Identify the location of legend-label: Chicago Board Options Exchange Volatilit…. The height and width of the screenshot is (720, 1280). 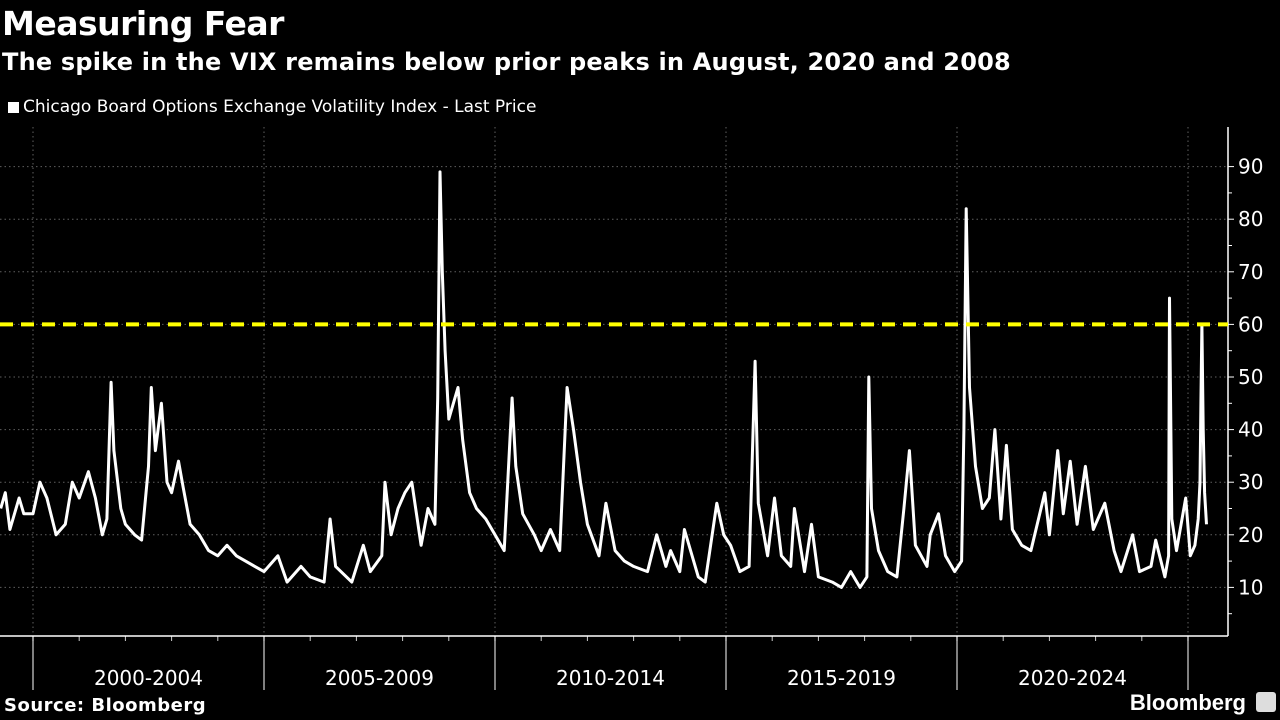
(280, 107).